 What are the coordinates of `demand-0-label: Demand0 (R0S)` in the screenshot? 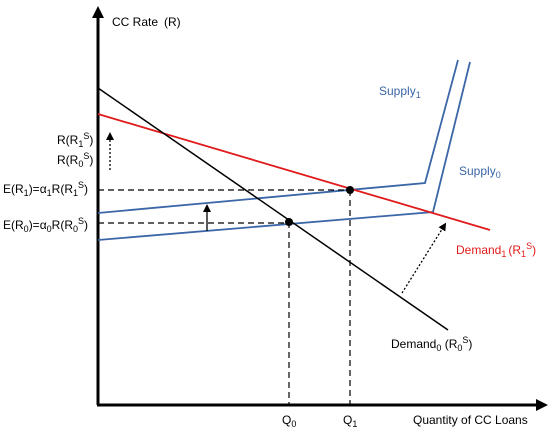 It's located at (431, 344).